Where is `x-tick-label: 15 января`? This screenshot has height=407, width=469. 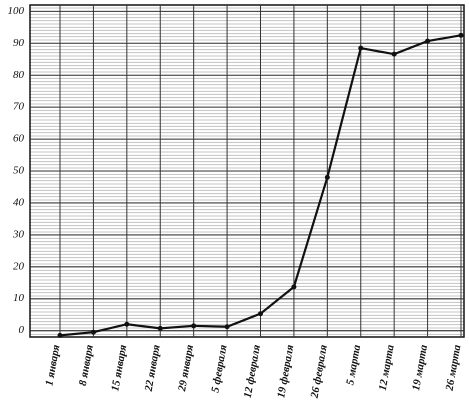 x-tick-label: 15 января is located at coordinates (119, 368).